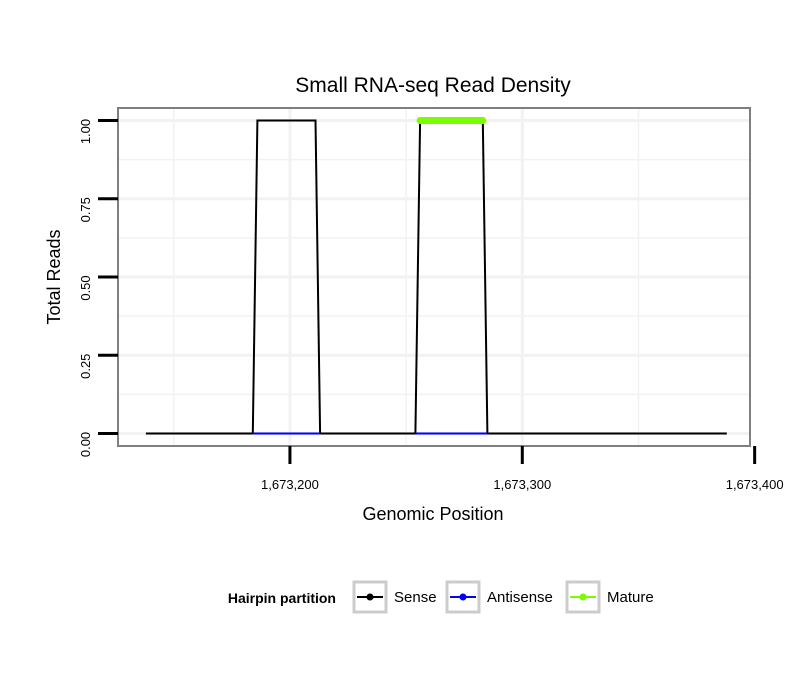 This screenshot has height=690, width=810. I want to click on x-axis: 1,673,200 1,673,300 1,673,400, so click(522, 469).